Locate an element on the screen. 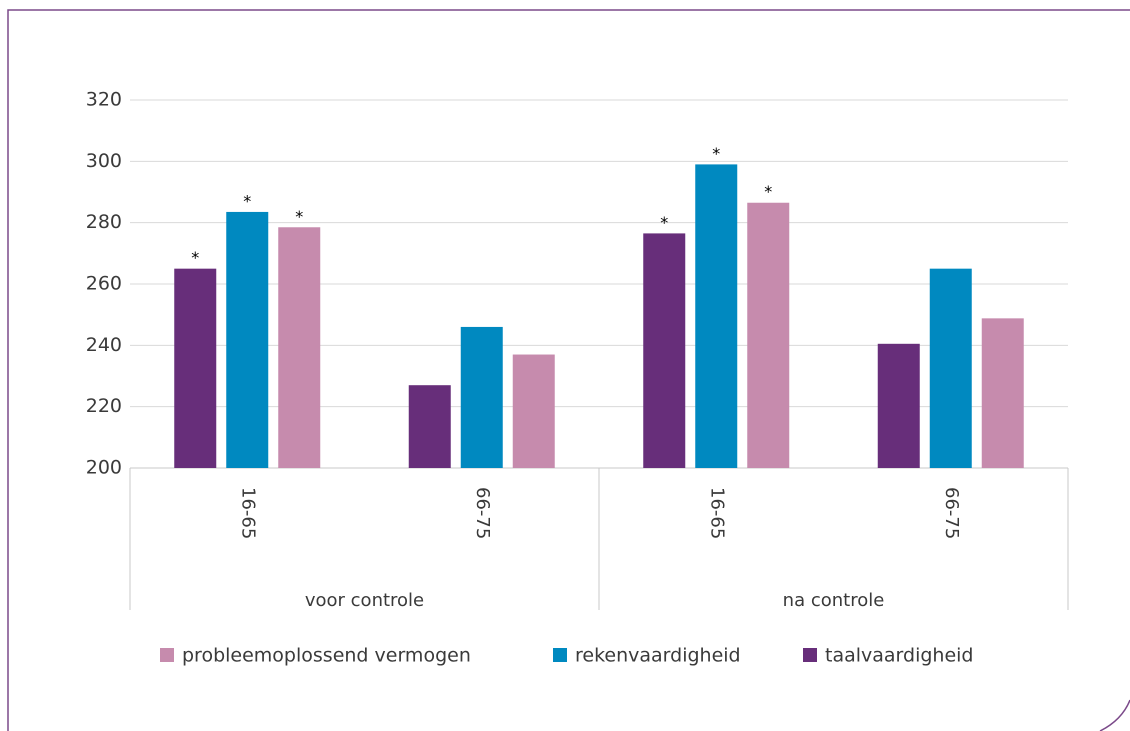 This screenshot has height=731, width=1130. y-tick-label: 300 is located at coordinates (104, 161).